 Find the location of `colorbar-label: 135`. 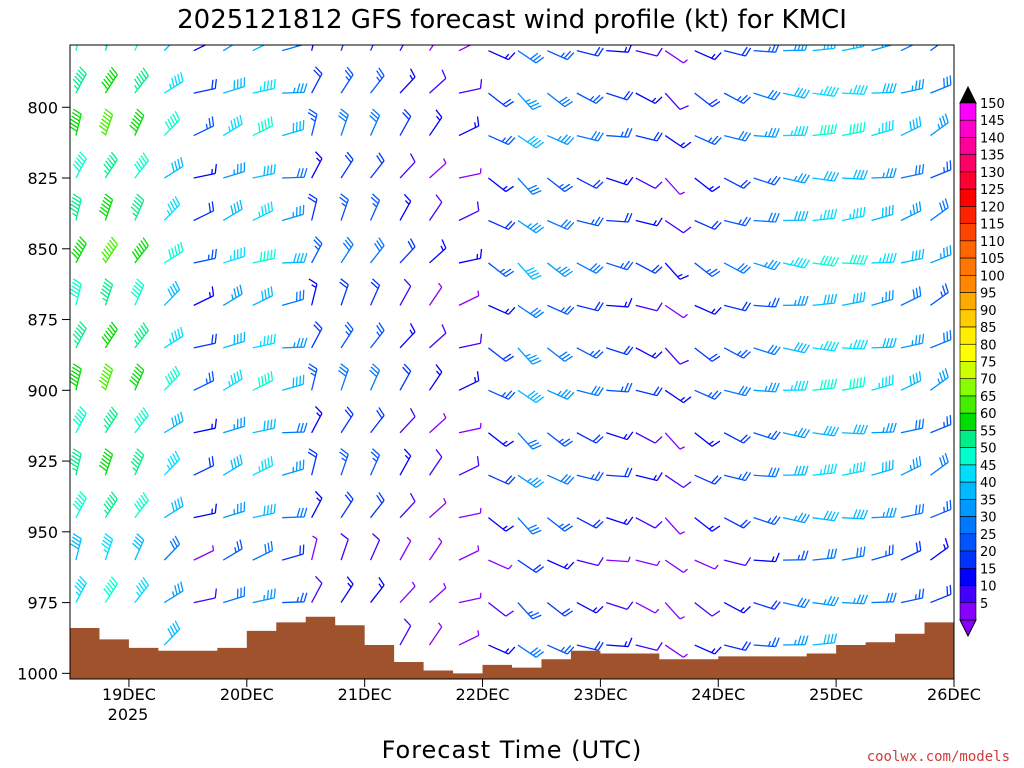

colorbar-label: 135 is located at coordinates (992, 156).